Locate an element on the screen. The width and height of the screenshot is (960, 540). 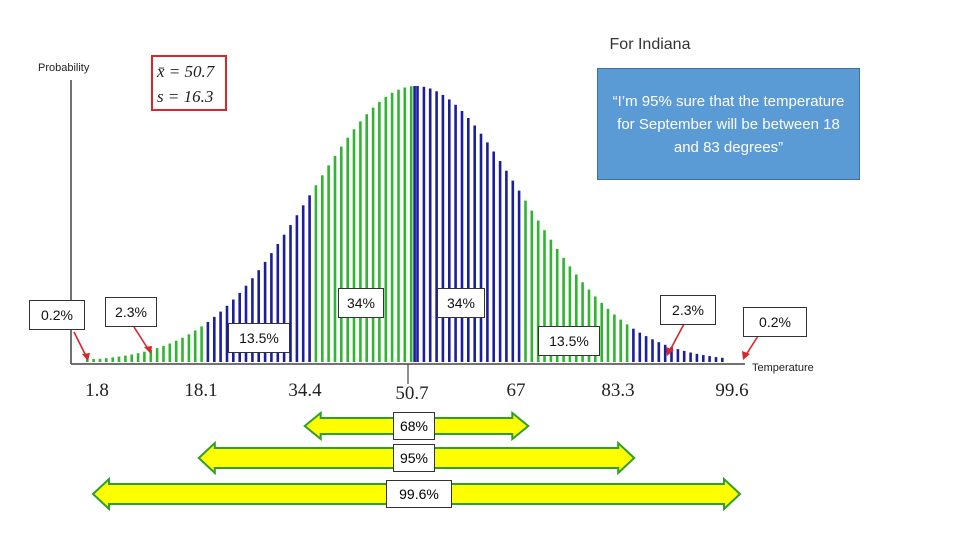
y-axis-label: Probability is located at coordinates (64, 68).